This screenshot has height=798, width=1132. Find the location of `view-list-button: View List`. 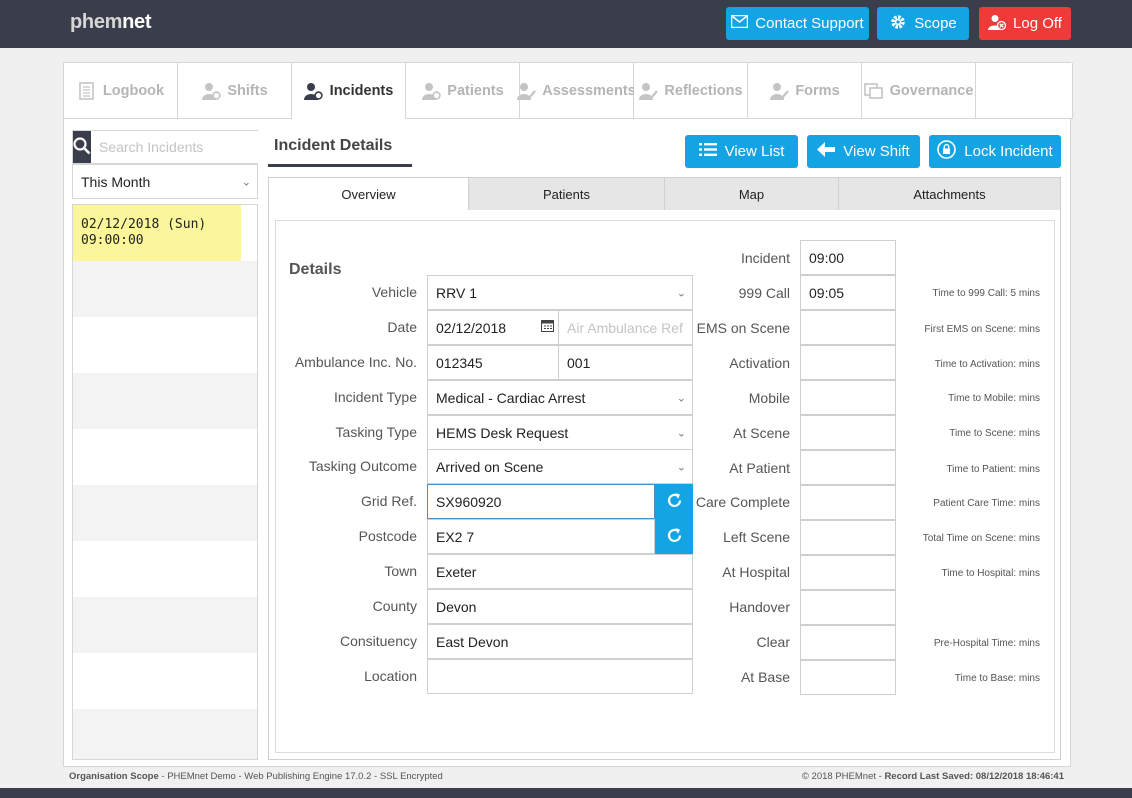

view-list-button: View List is located at coordinates (741, 151).